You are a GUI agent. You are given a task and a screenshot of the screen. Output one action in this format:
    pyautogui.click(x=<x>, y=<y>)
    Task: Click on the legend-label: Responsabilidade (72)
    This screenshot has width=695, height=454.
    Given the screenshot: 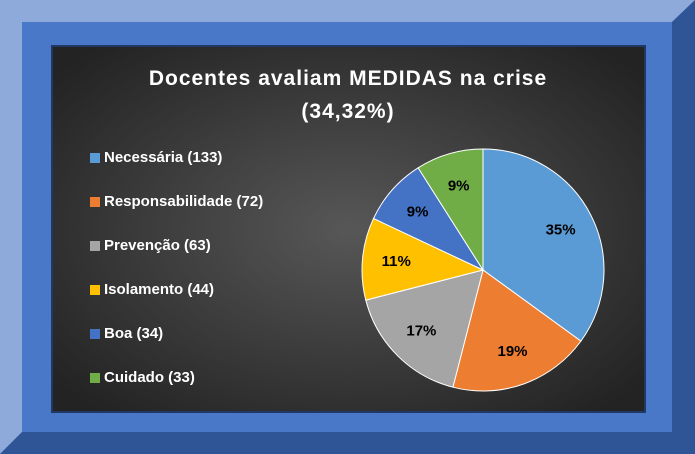 What is the action you would take?
    pyautogui.click(x=183, y=201)
    